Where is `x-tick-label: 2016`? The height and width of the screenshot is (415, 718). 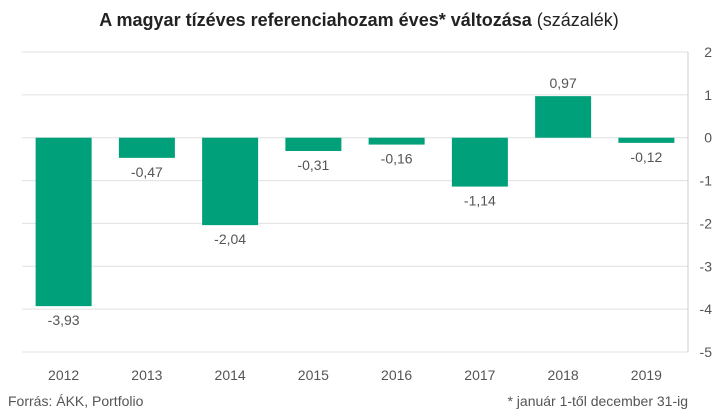
x-tick-label: 2016 is located at coordinates (396, 375).